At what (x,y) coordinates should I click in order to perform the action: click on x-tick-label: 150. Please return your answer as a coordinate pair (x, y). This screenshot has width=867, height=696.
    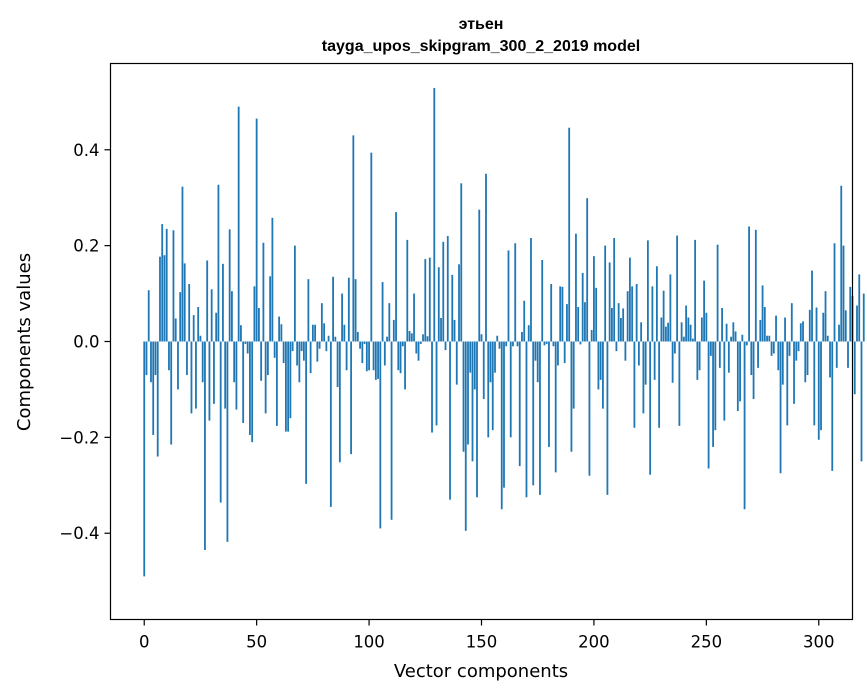
    Looking at the image, I should click on (482, 642).